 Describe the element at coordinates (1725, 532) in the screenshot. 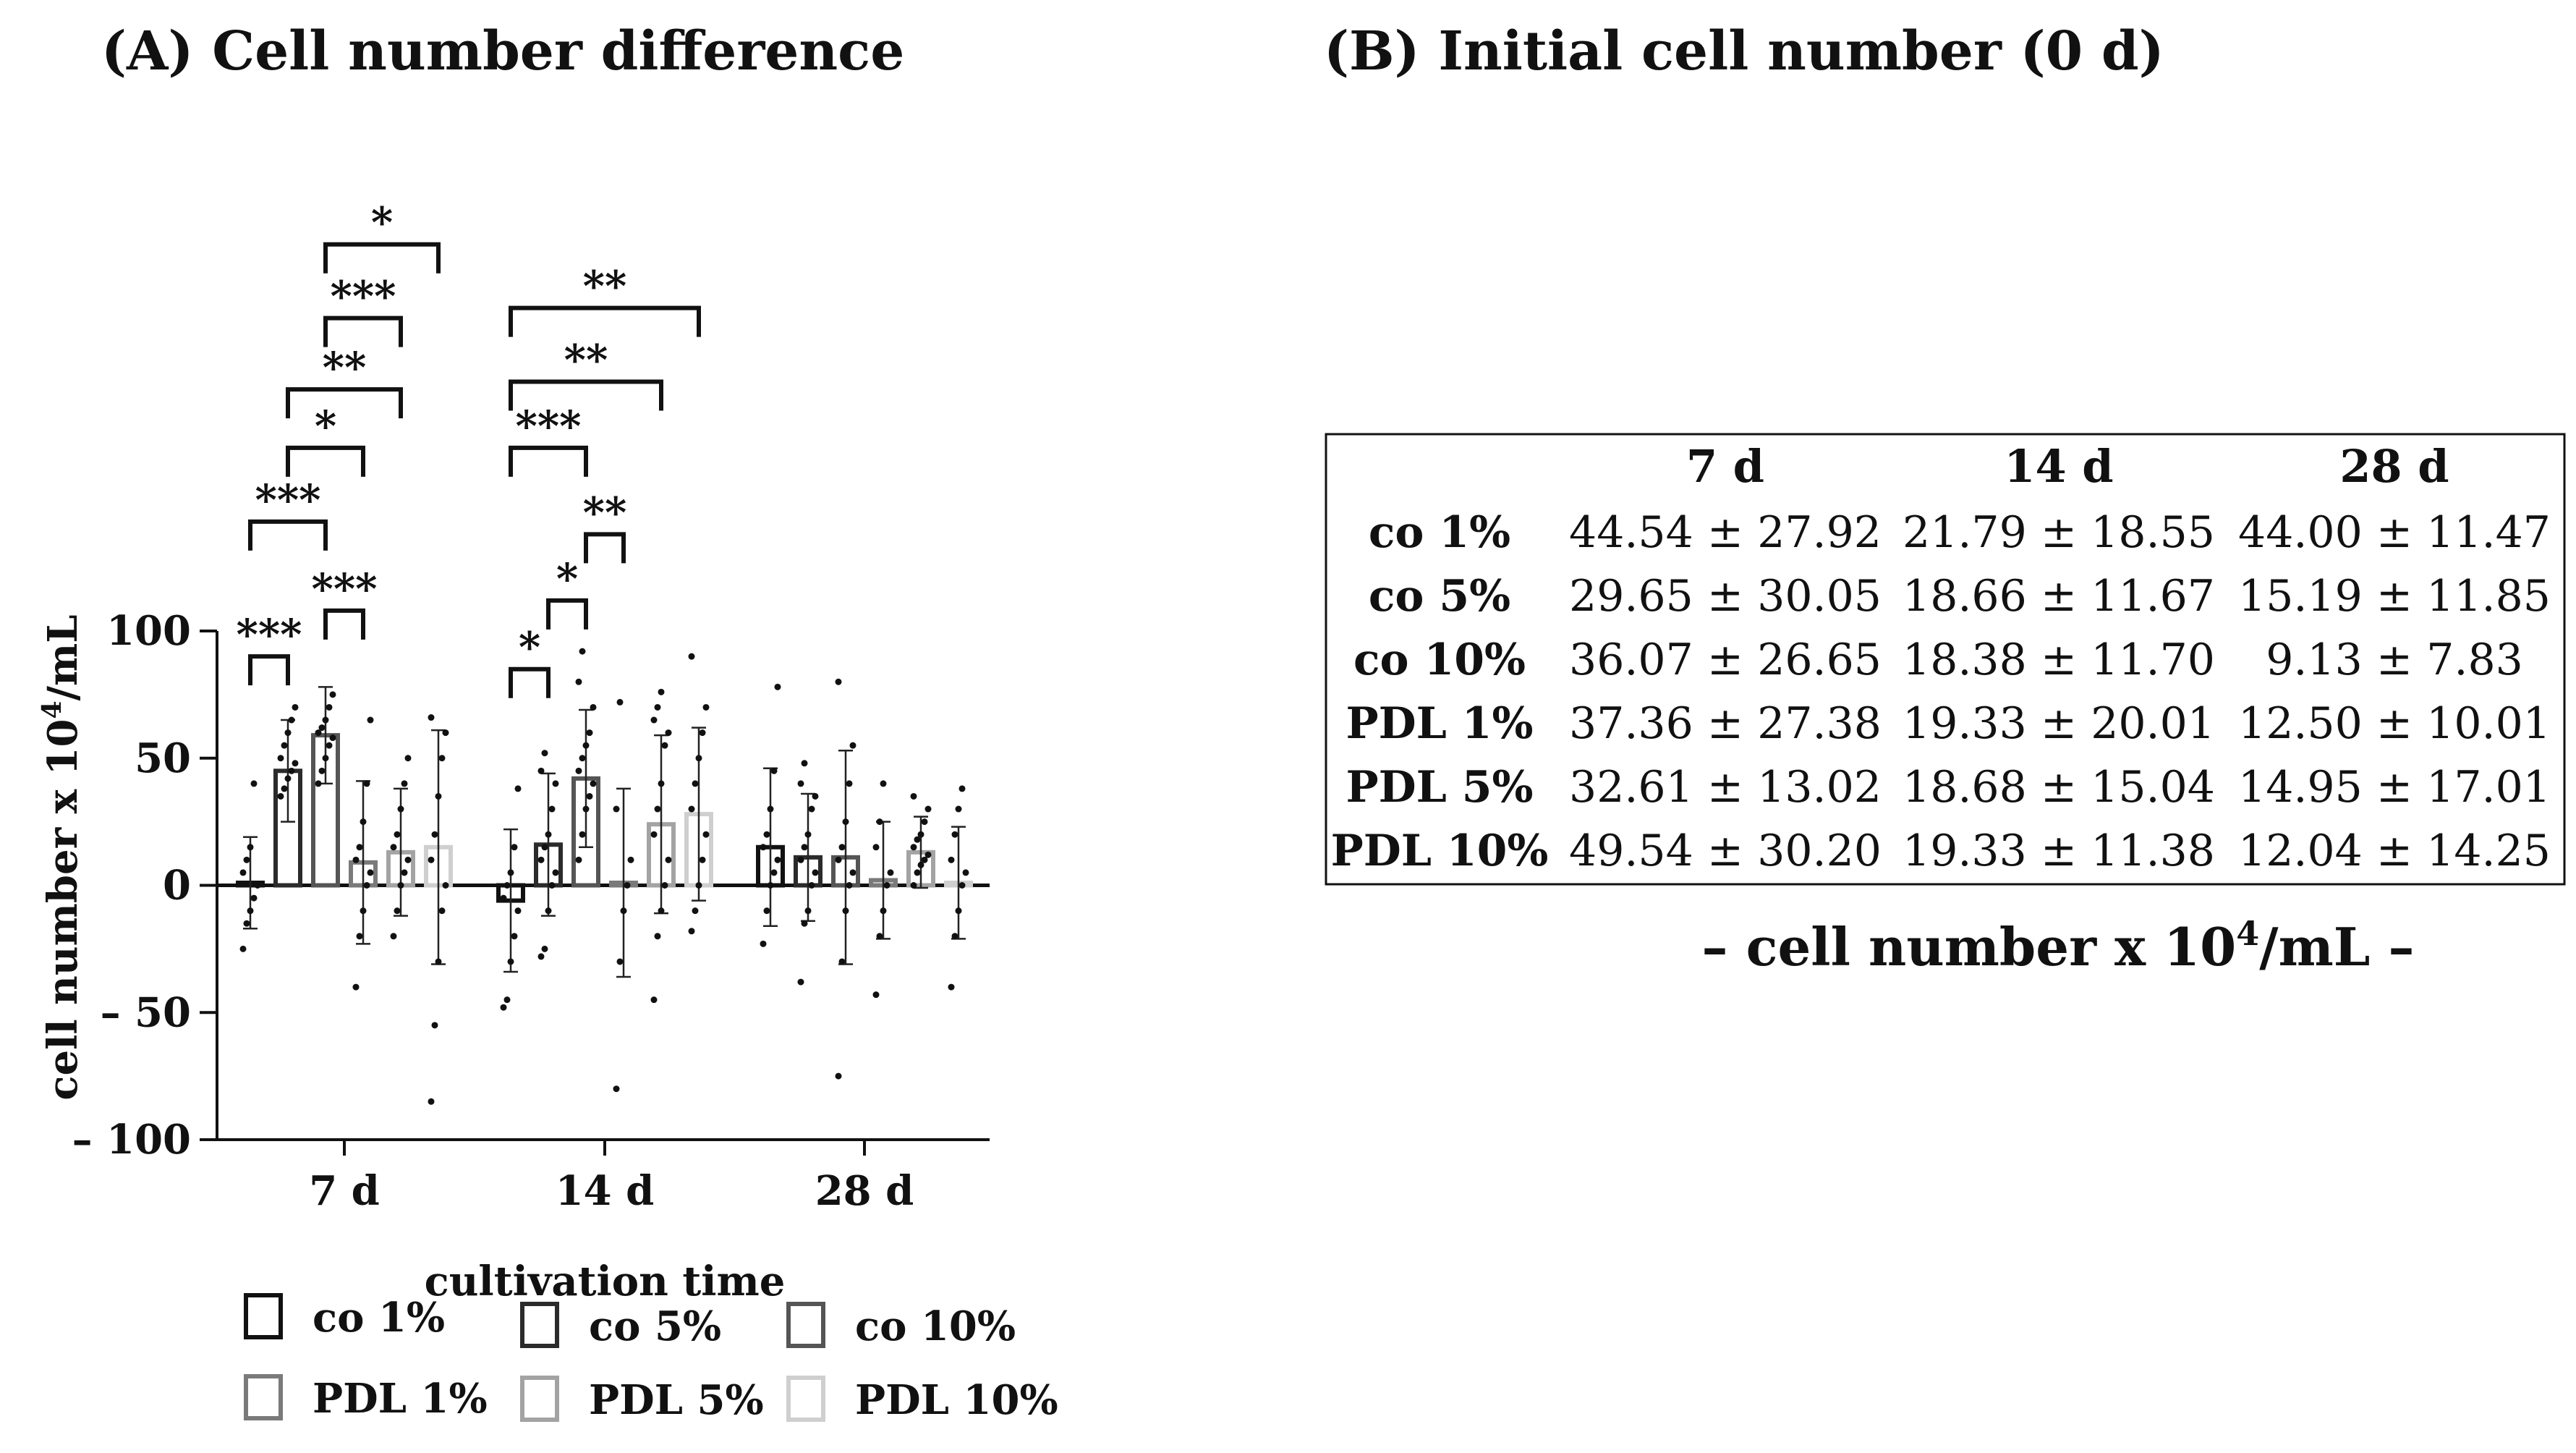

I see `table-cell: 44.54 ± 27.92` at that location.